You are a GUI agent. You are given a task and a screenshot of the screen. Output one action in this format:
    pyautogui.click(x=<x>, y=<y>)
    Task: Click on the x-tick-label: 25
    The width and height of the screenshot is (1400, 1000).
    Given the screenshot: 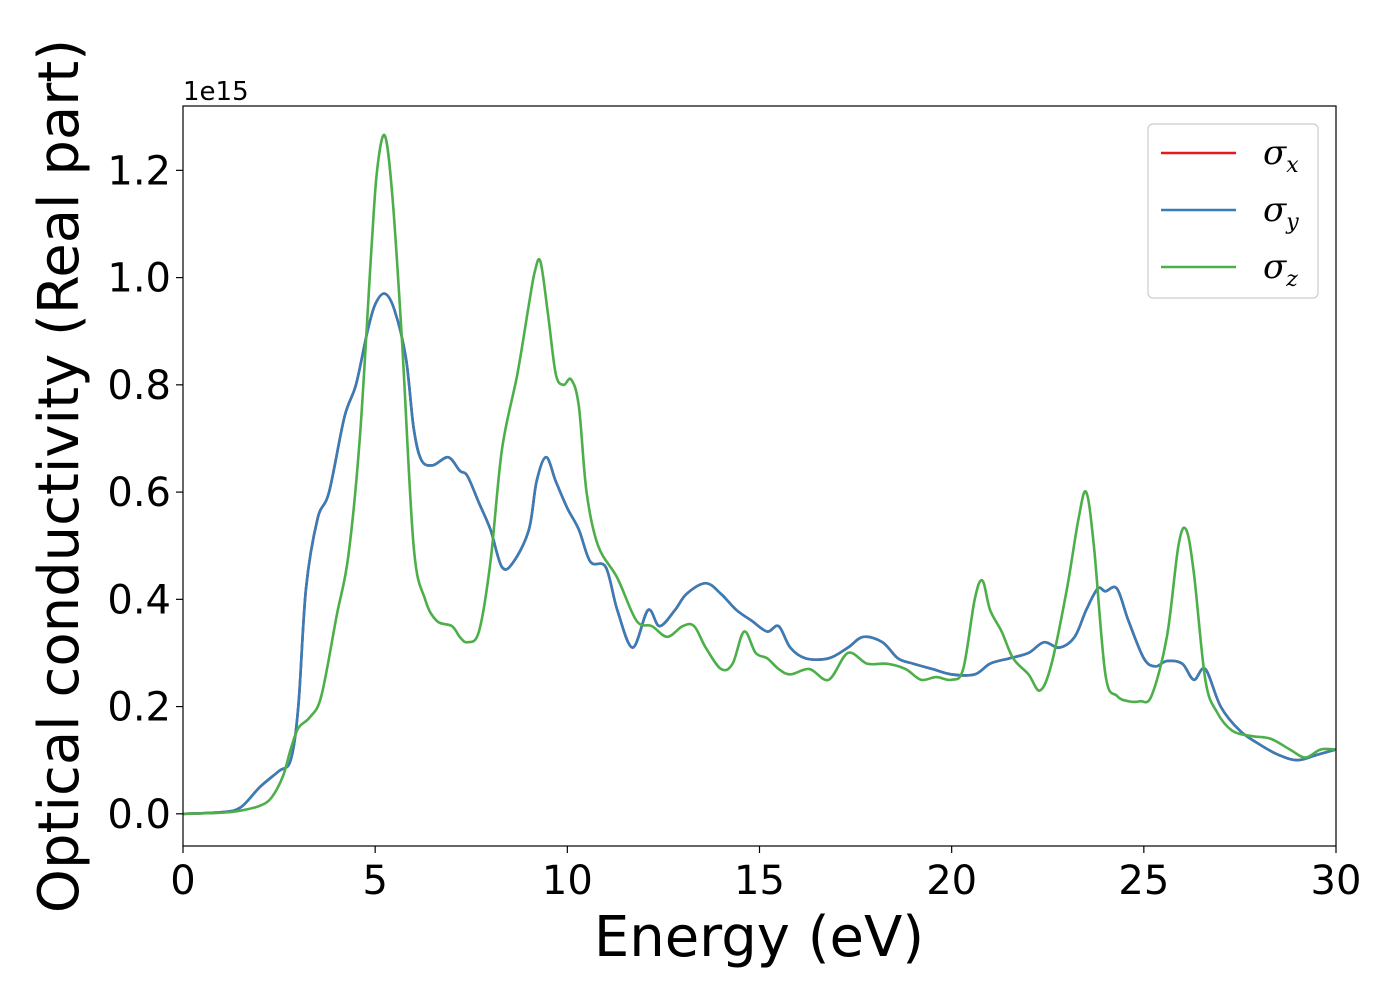 What is the action you would take?
    pyautogui.click(x=1143, y=881)
    